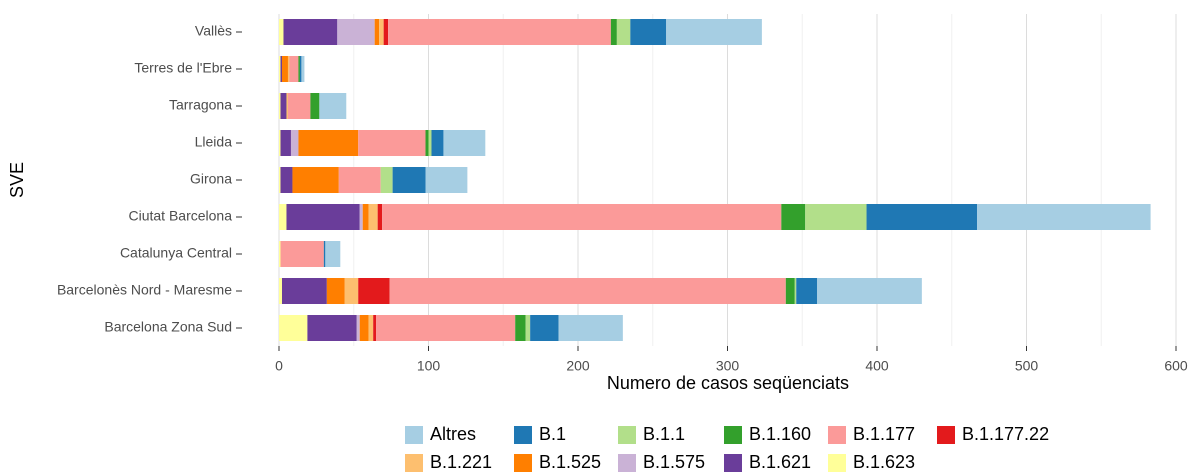 This screenshot has height=475, width=1194. Describe the element at coordinates (200, 105) in the screenshot. I see `y-tick-label: Tarragona` at that location.